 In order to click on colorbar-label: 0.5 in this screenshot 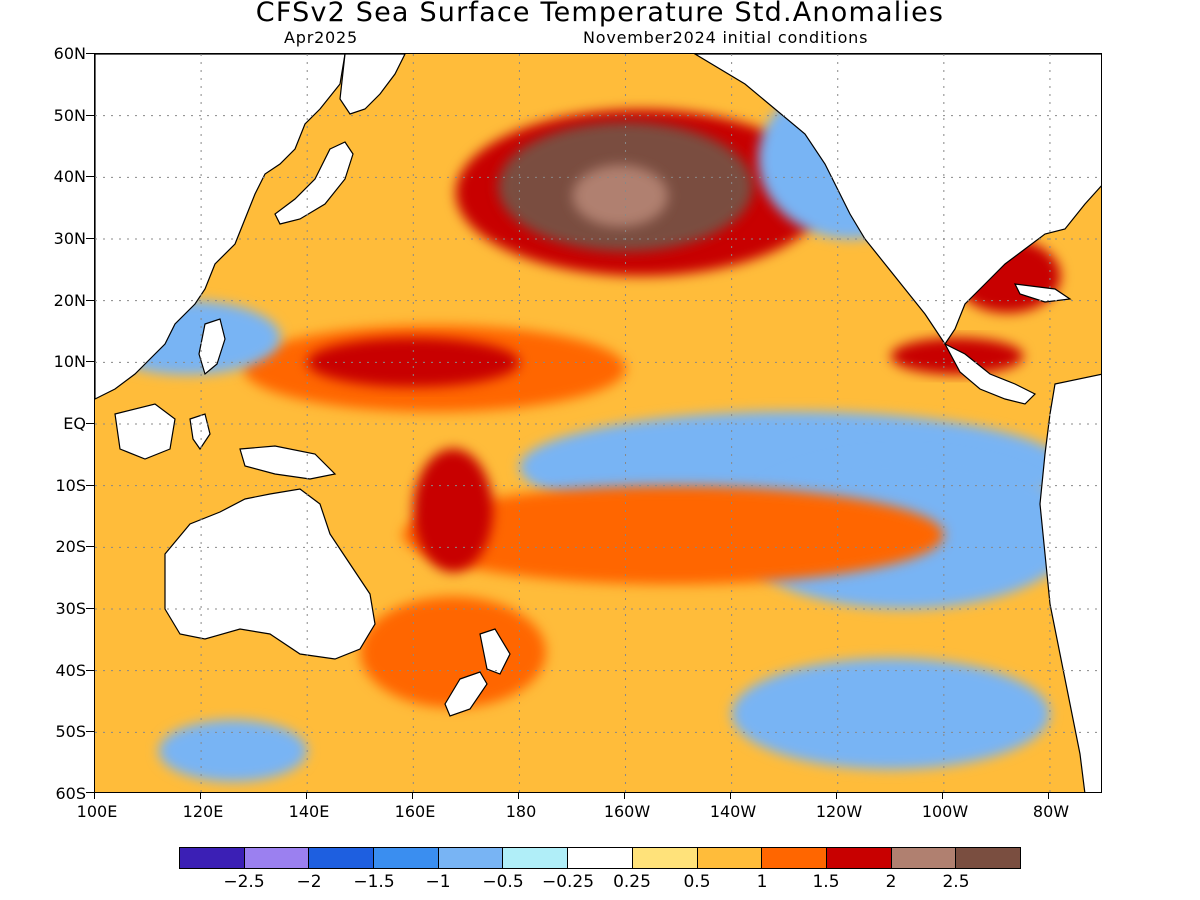, I will do `click(697, 882)`.